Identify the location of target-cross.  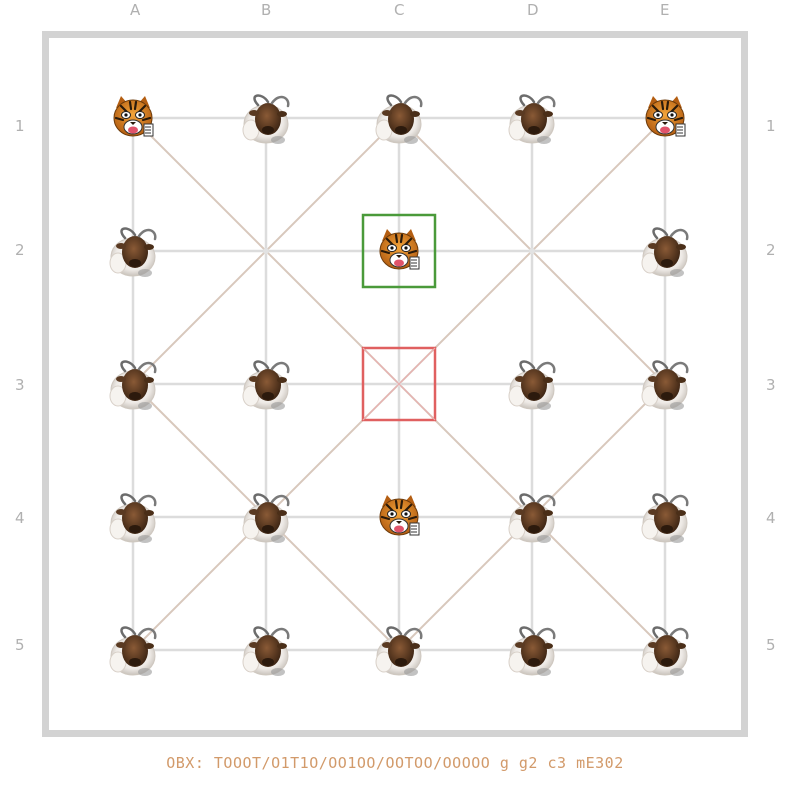
(399, 384).